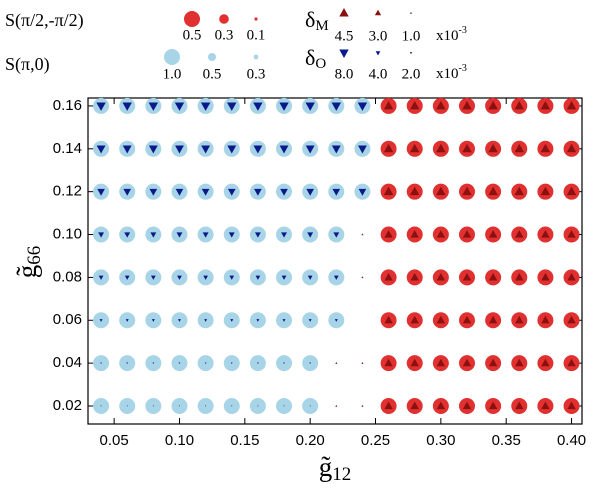 This screenshot has height=491, width=598. I want to click on legend-value: 0.1, so click(256, 35).